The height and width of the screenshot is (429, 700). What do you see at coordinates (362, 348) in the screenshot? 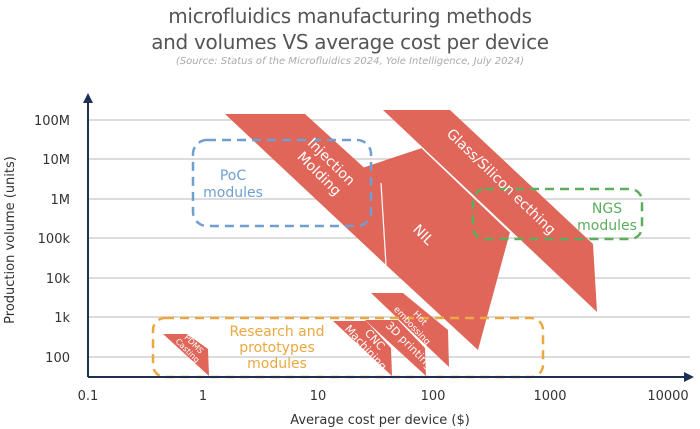
I see `region-cnc-machining` at bounding box center [362, 348].